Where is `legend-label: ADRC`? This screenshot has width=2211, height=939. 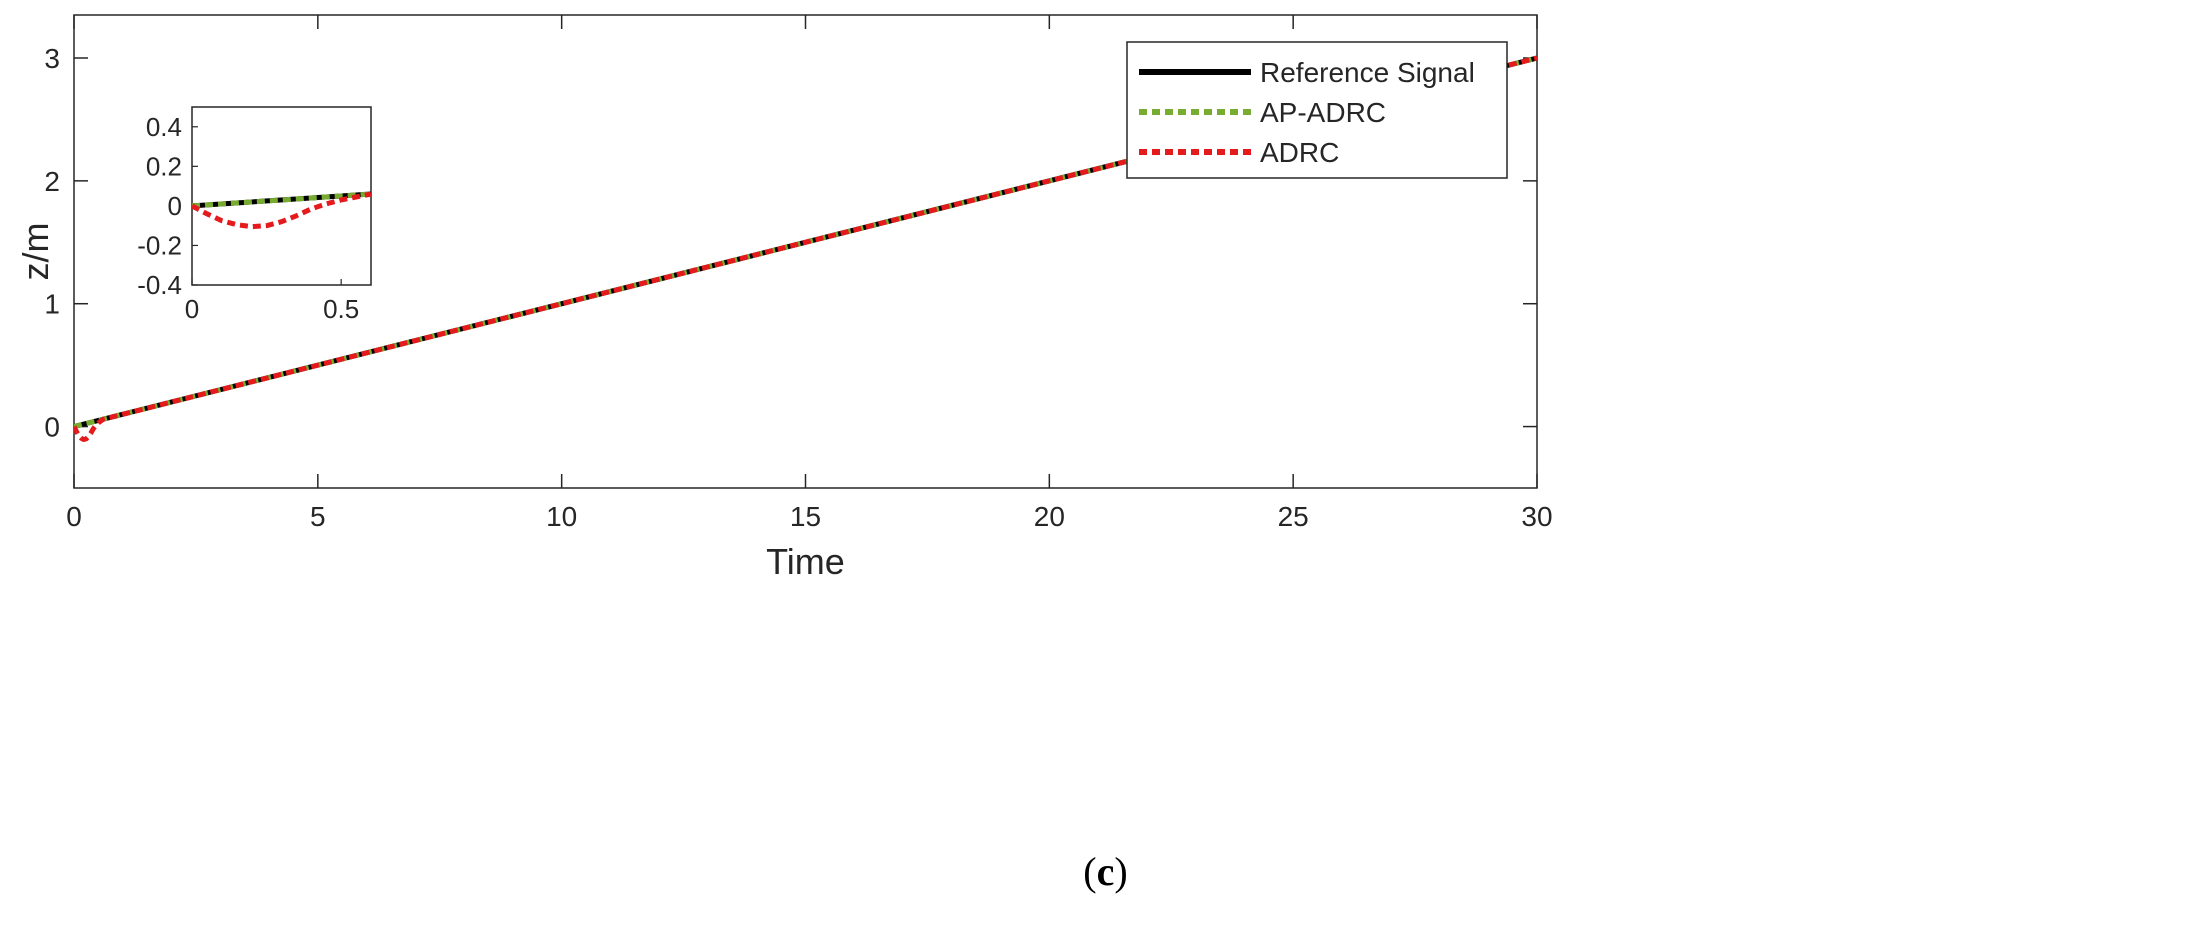
legend-label: ADRC is located at coordinates (1299, 152).